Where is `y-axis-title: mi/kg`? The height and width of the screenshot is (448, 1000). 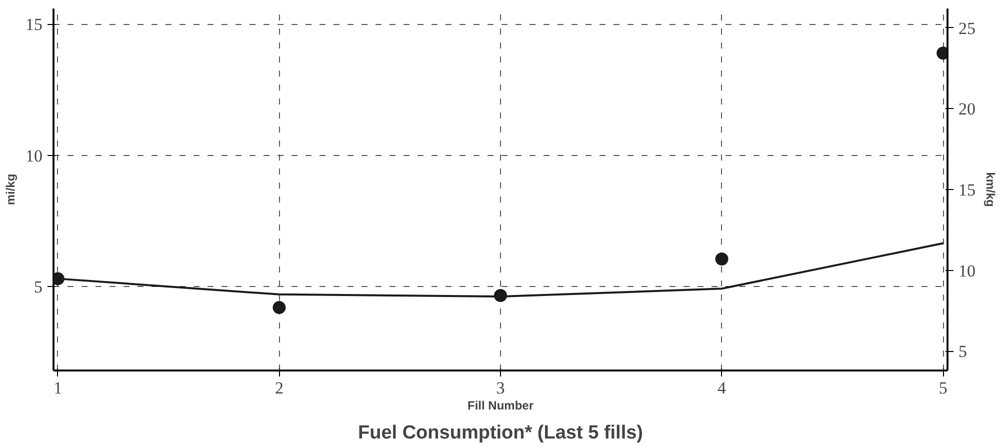
y-axis-title: mi/kg is located at coordinates (11, 190).